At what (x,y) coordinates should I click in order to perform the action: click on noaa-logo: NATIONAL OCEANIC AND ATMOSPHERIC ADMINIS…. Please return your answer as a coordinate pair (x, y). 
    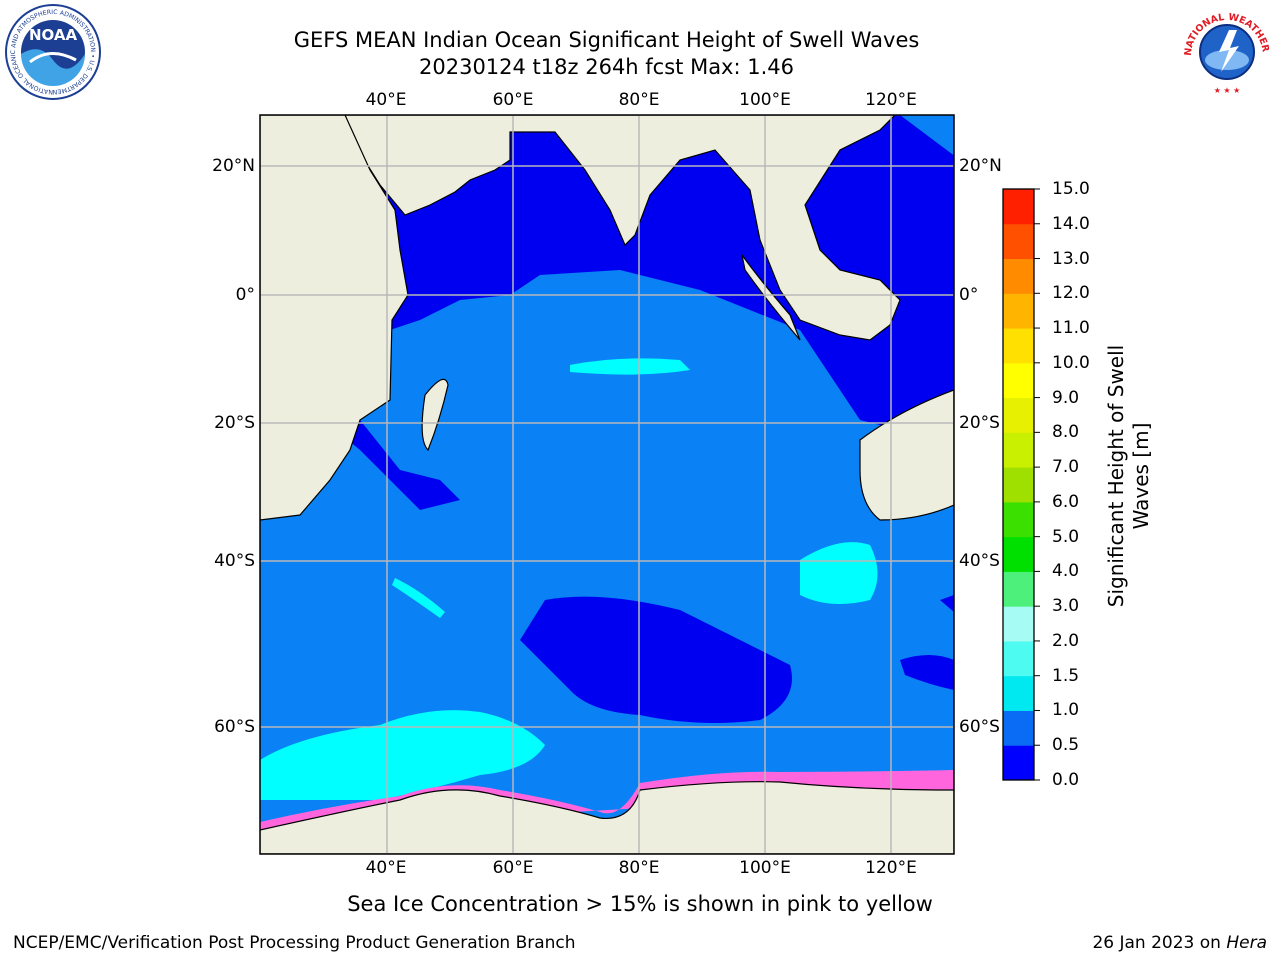
    Looking at the image, I should click on (50, 51).